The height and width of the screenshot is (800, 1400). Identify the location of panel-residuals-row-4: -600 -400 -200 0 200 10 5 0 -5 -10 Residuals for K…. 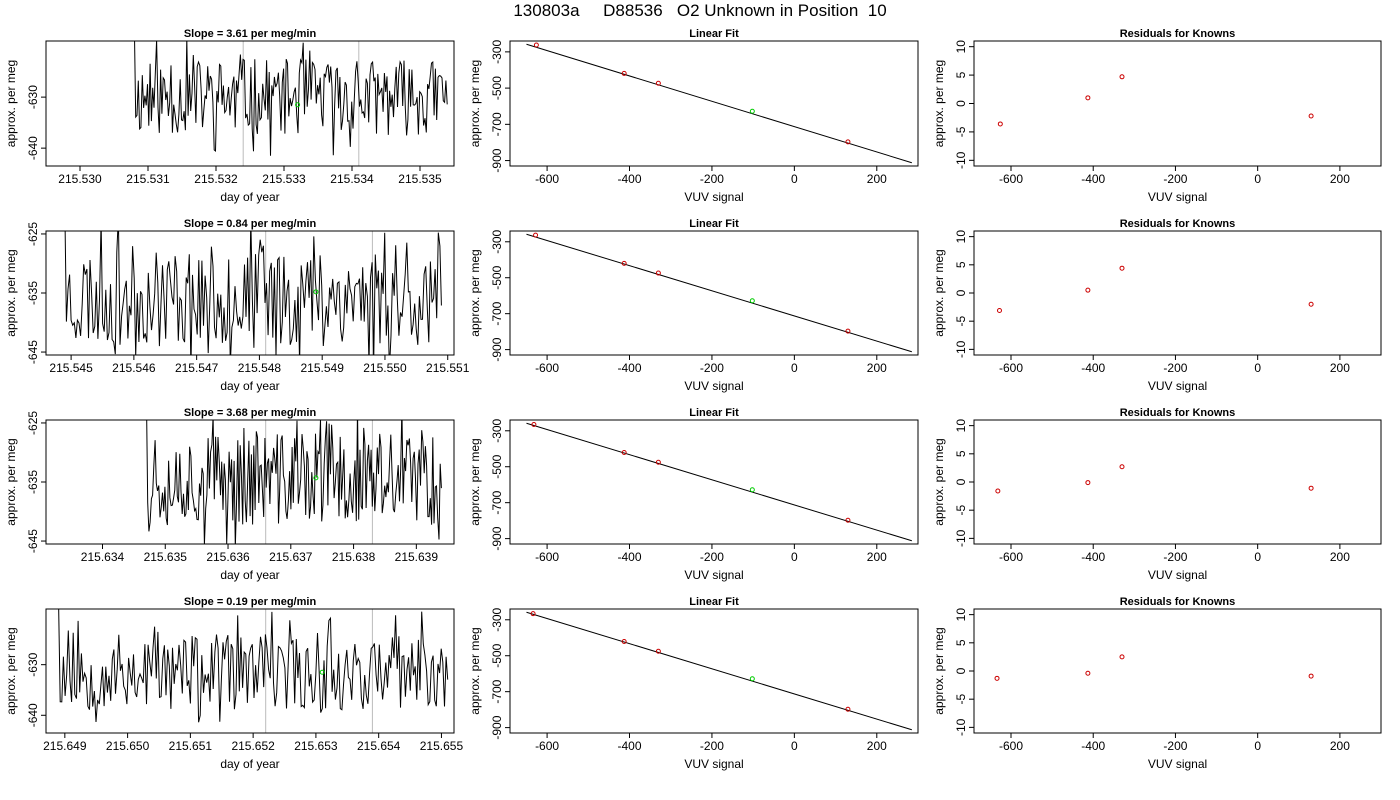
(1157, 683).